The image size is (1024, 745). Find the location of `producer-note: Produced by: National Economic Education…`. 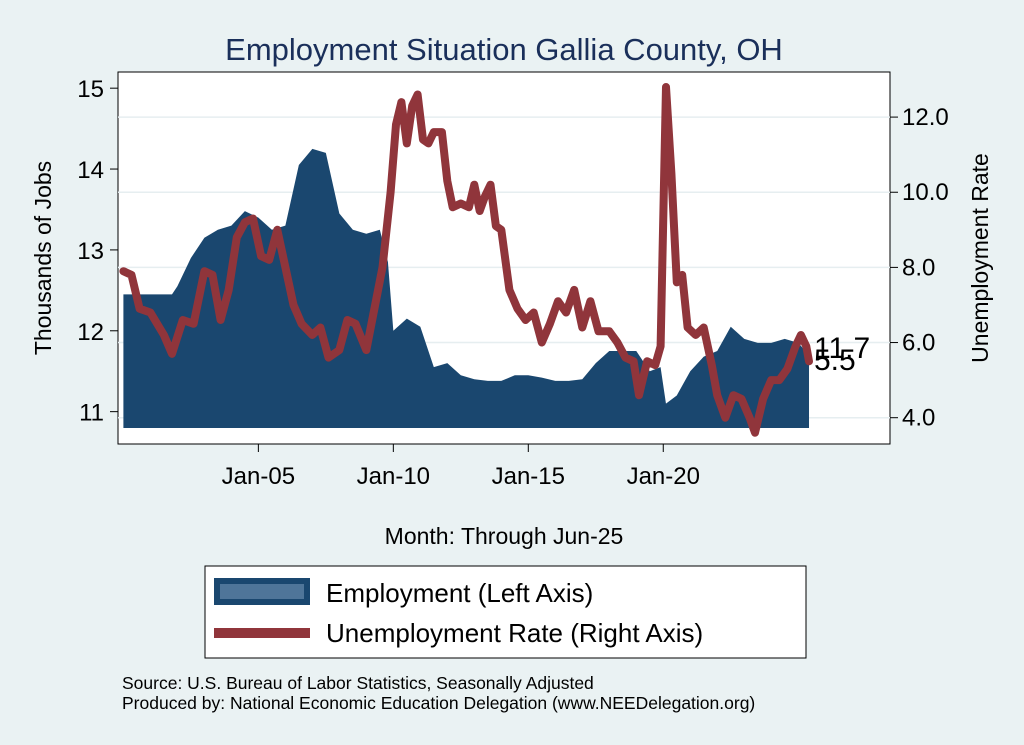

producer-note: Produced by: National Economic Education… is located at coordinates (438, 703).